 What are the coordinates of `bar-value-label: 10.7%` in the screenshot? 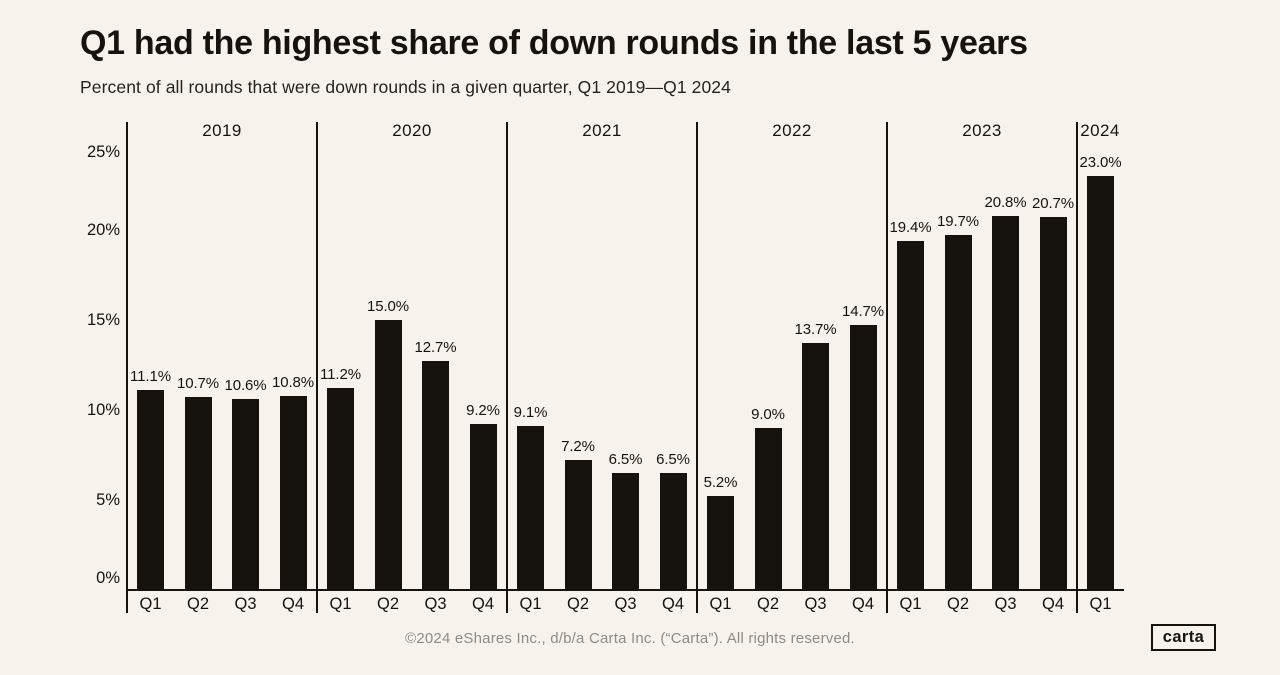 It's located at (198, 383).